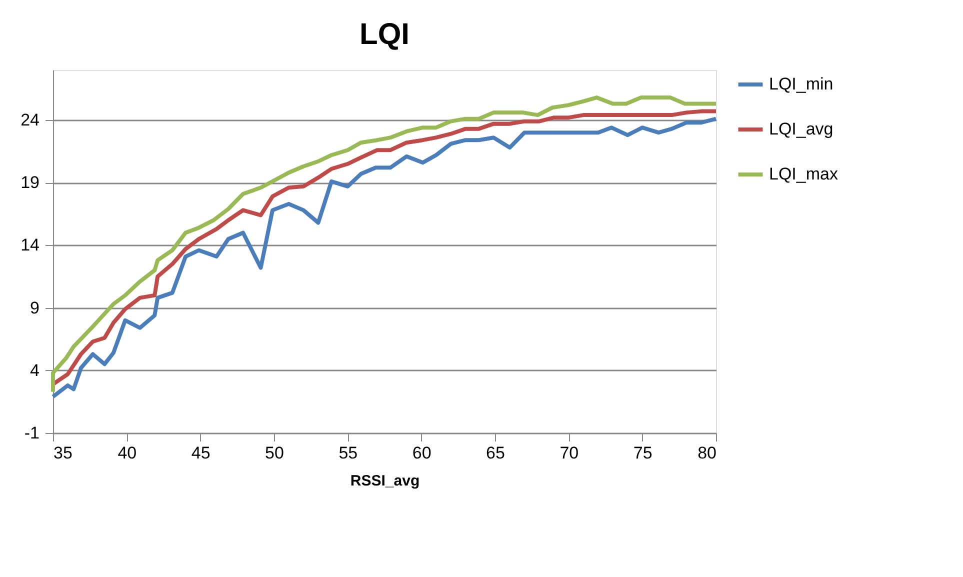 This screenshot has width=963, height=577. I want to click on x-tick-label: 75, so click(642, 453).